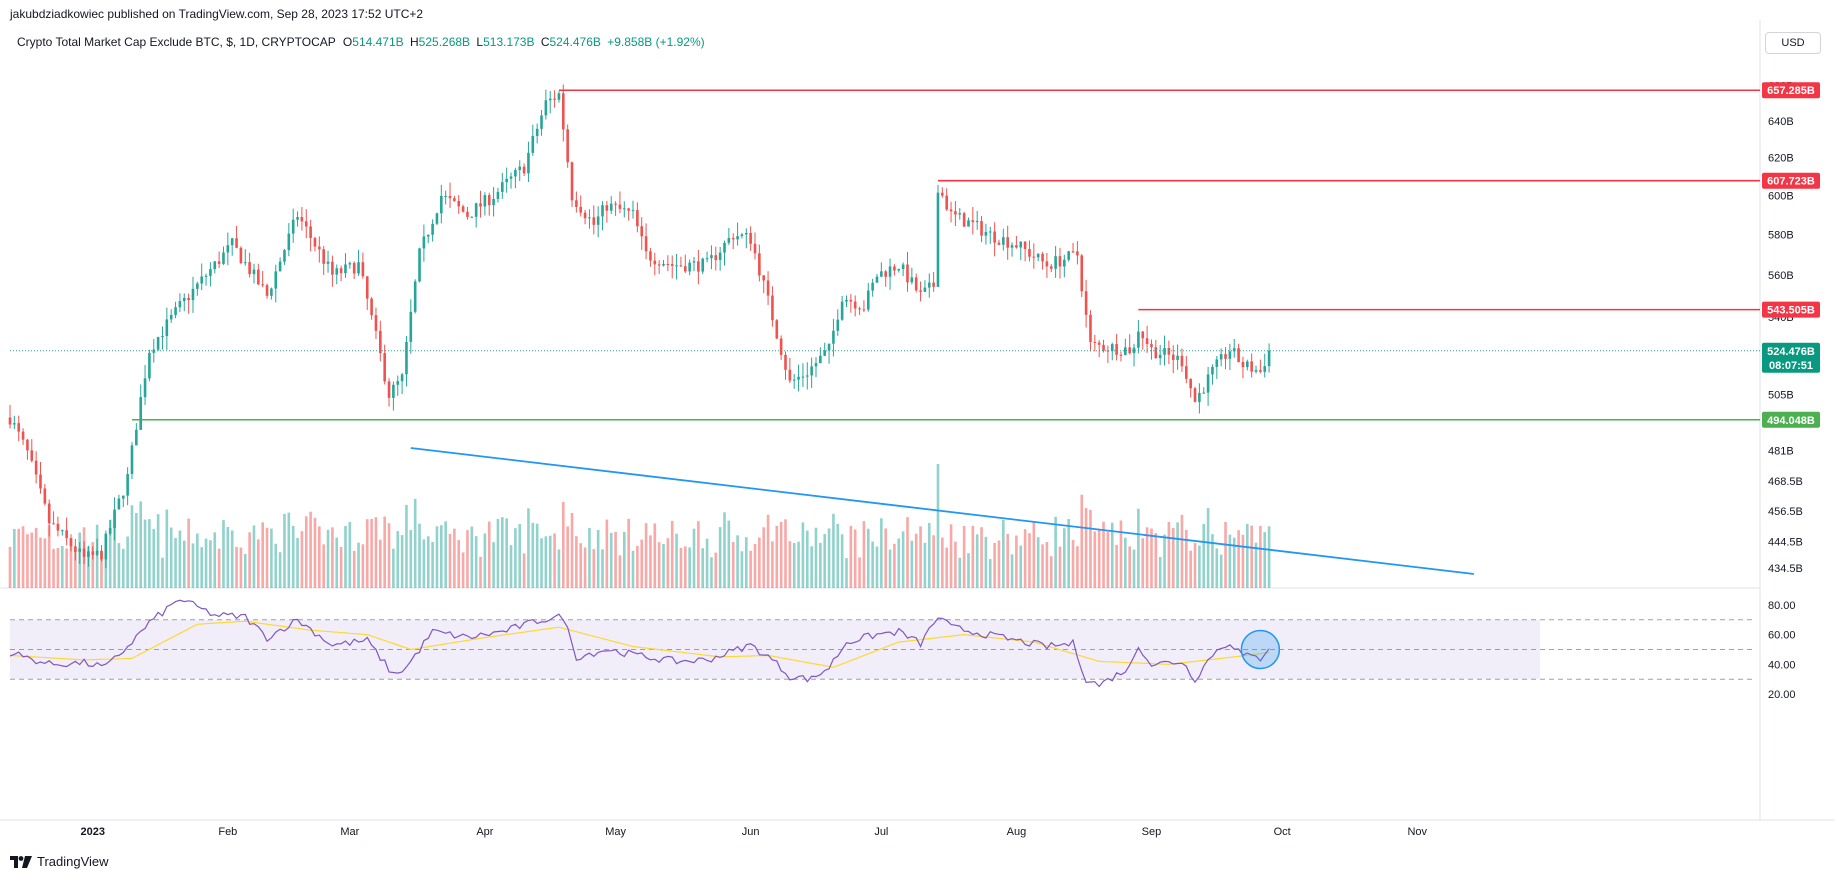 This screenshot has width=1835, height=879. Describe the element at coordinates (1793, 43) in the screenshot. I see `currency-button: USD` at that location.